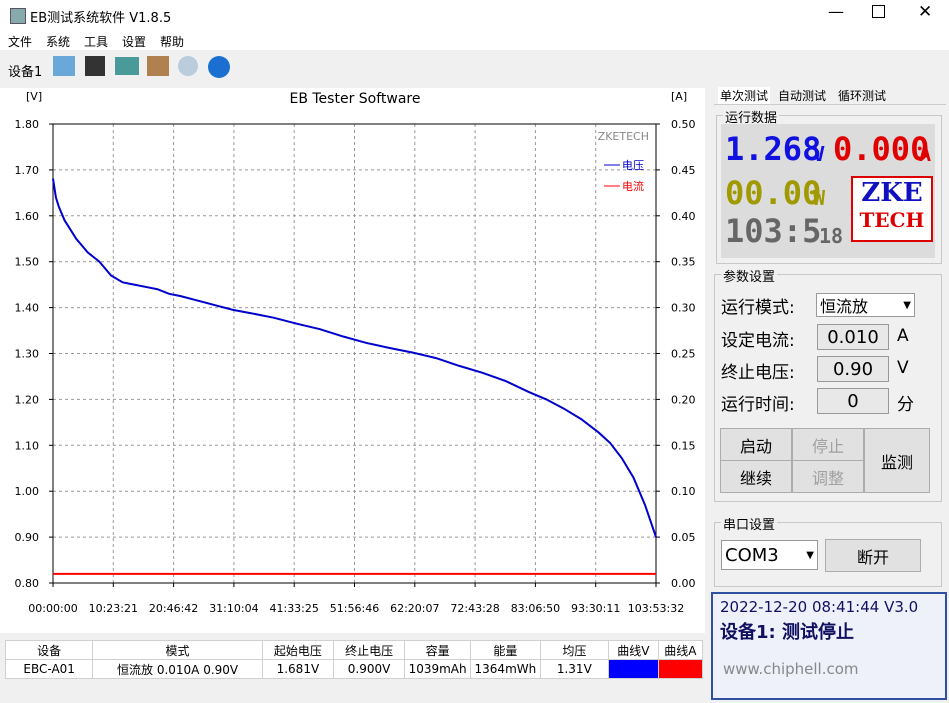  What do you see at coordinates (831, 236) in the screenshot?
I see `run-time-seconds: 18` at bounding box center [831, 236].